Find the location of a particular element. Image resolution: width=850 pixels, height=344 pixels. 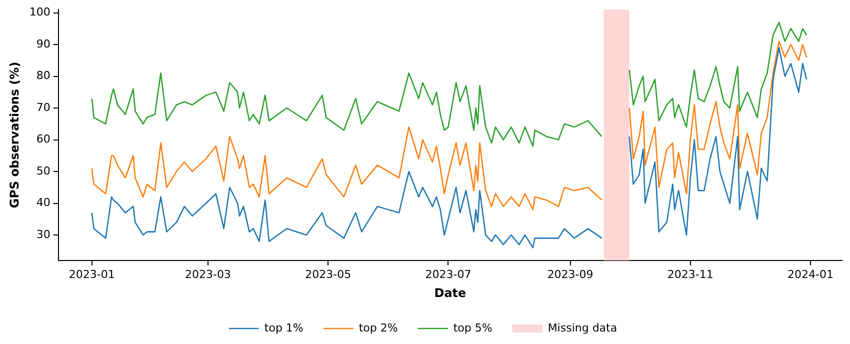

x-tick-label: 2023-01 is located at coordinates (91, 274).